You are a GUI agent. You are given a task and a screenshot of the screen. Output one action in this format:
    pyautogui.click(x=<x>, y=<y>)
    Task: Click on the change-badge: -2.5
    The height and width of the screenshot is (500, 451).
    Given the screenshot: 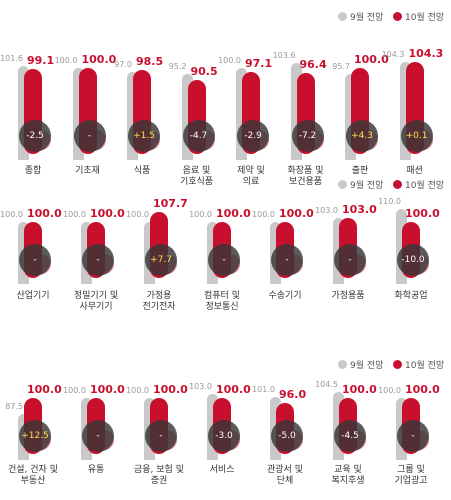 What is the action you would take?
    pyautogui.click(x=35, y=136)
    